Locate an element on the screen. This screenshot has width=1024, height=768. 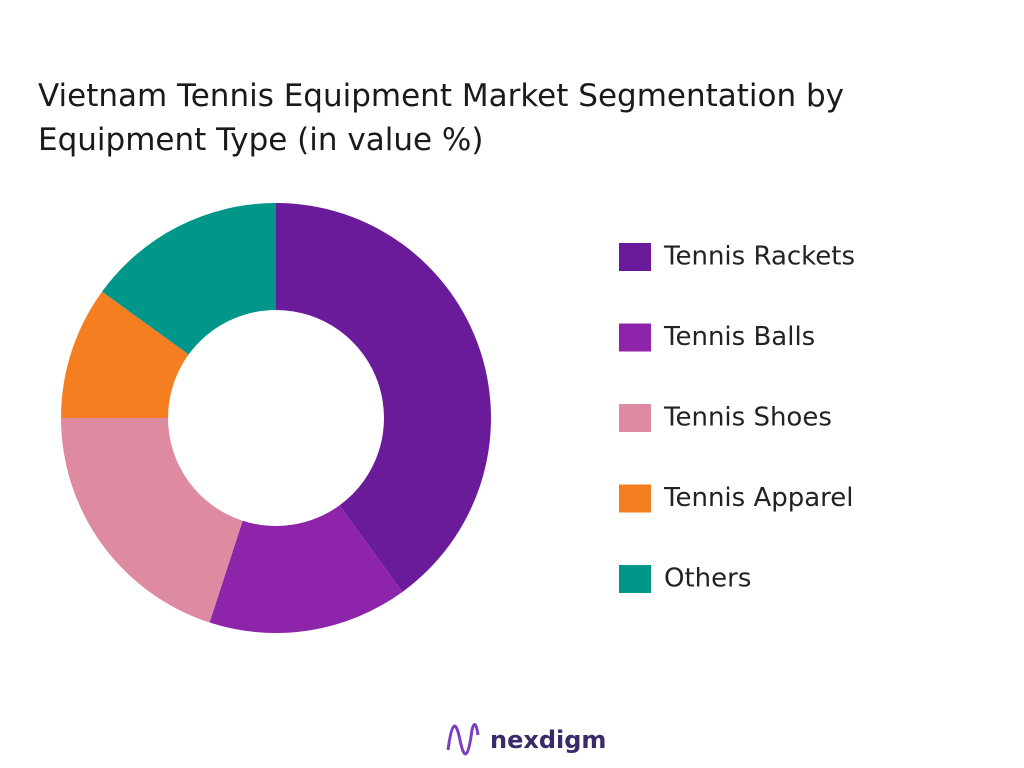
logo-icon is located at coordinates (463, 739).